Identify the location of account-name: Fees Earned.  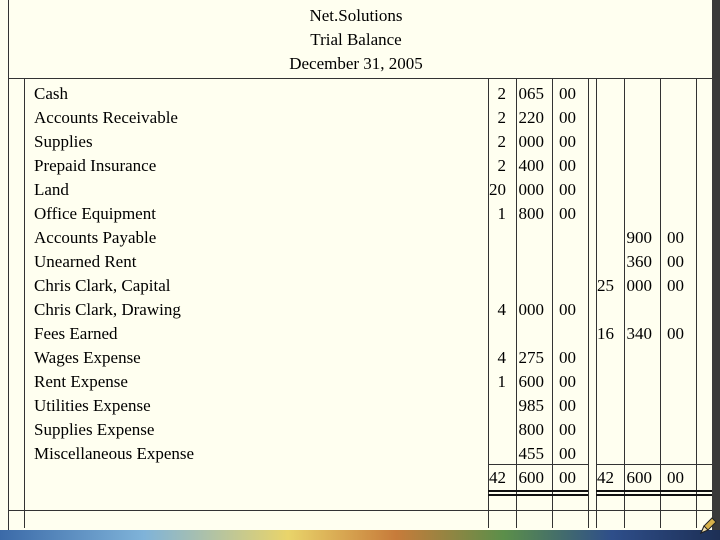
(76, 333).